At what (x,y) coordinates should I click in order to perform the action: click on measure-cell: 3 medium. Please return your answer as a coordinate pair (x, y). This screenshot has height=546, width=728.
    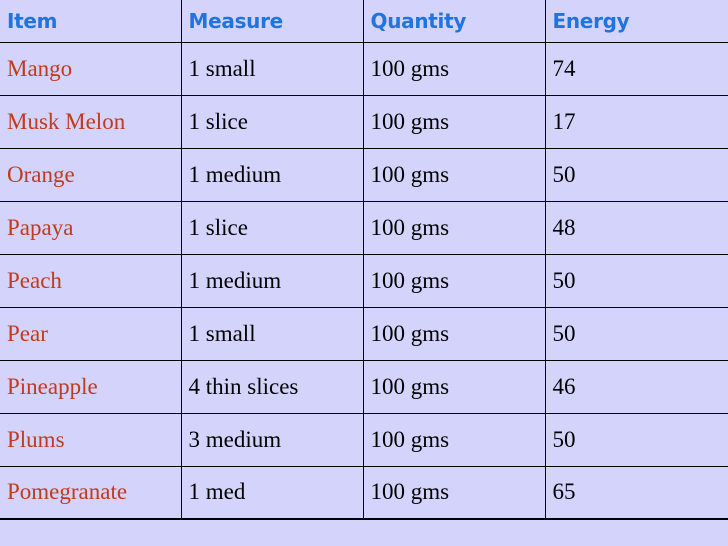
    Looking at the image, I should click on (272, 439).